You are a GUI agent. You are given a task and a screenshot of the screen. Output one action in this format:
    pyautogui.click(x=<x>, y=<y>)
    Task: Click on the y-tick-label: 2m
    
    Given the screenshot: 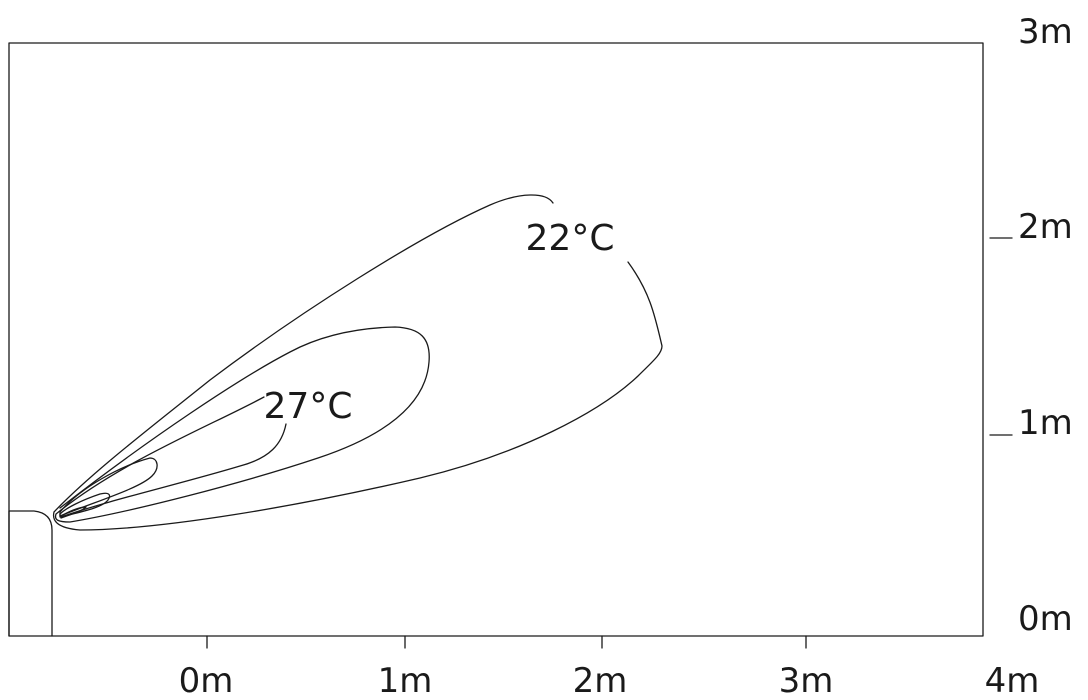 What is the action you would take?
    pyautogui.click(x=1045, y=227)
    